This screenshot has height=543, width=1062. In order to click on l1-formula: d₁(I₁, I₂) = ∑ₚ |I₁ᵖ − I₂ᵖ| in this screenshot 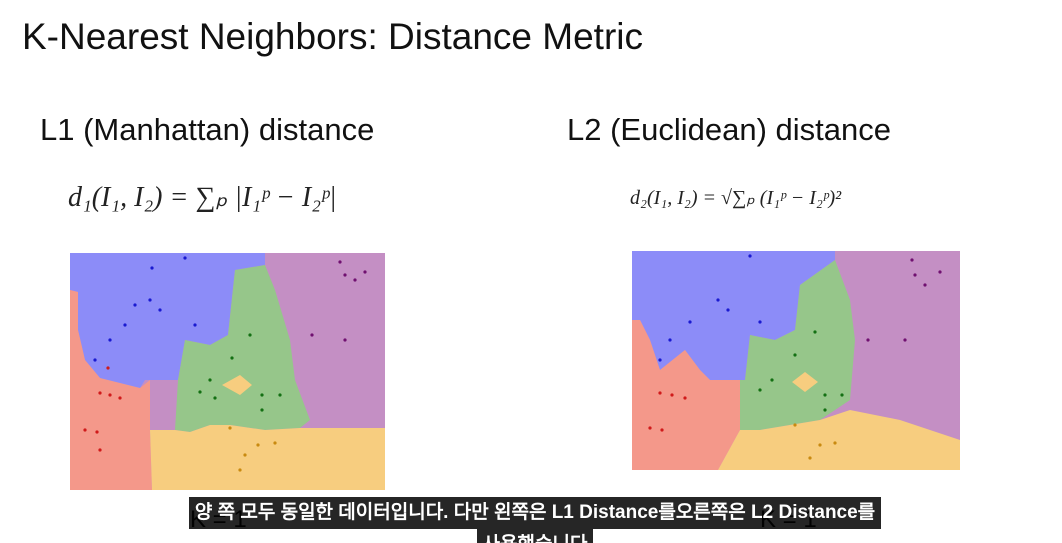, I will do `click(202, 197)`.